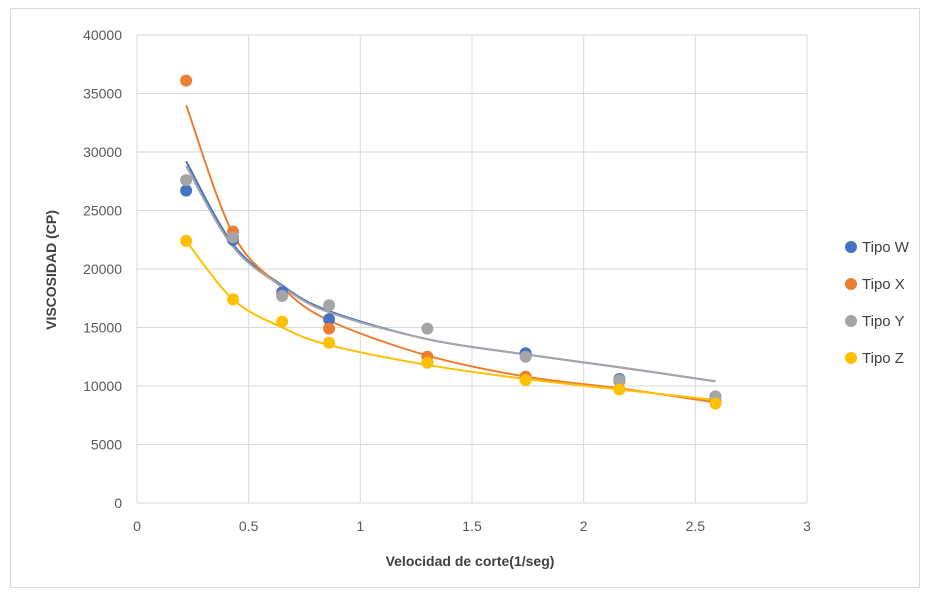 Image resolution: width=926 pixels, height=593 pixels. What do you see at coordinates (807, 526) in the screenshot?
I see `x-tick-label: 3` at bounding box center [807, 526].